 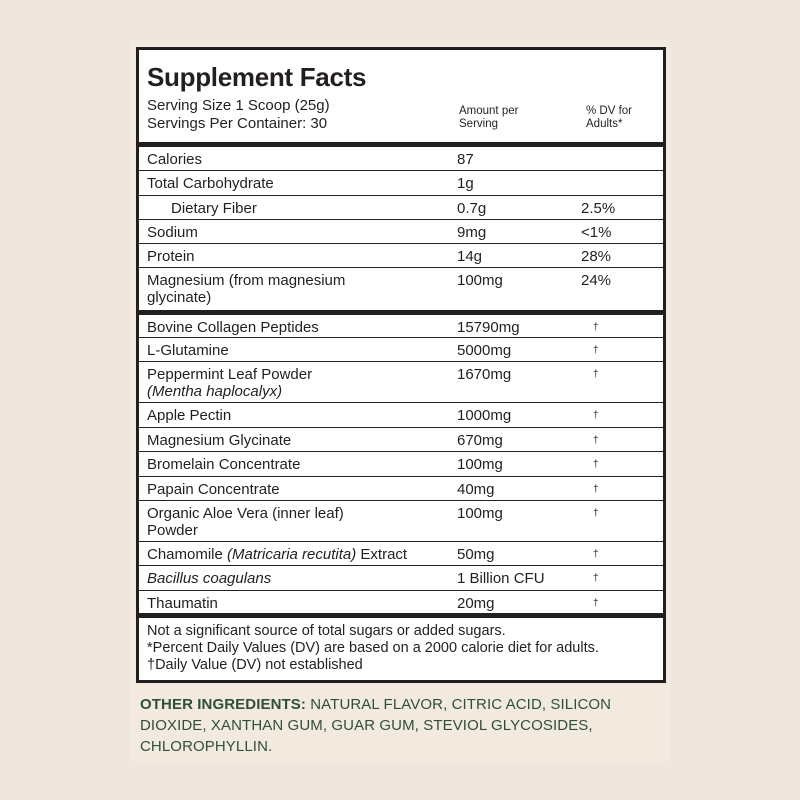 What do you see at coordinates (175, 159) in the screenshot?
I see `name-text: Calories` at bounding box center [175, 159].